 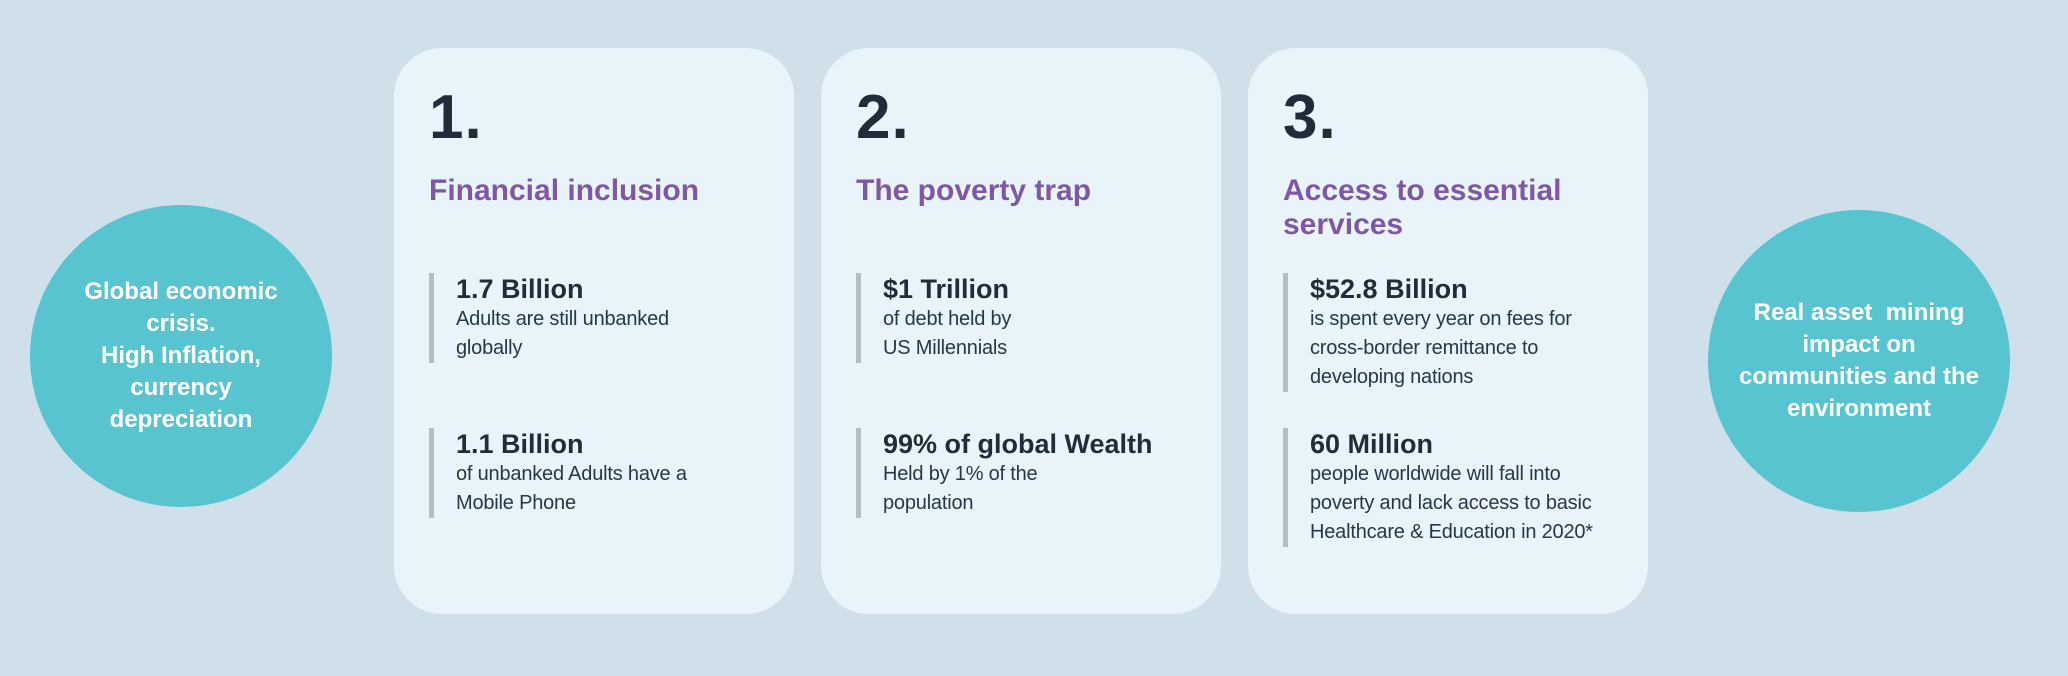 What do you see at coordinates (1372, 444) in the screenshot?
I see `stat-value: 60 Million` at bounding box center [1372, 444].